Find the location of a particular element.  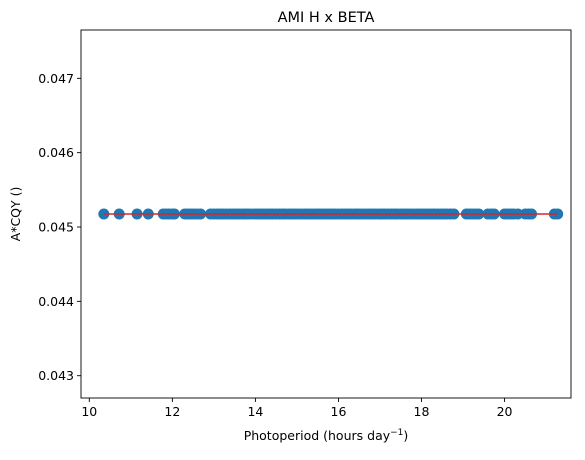

x-axis-label-end: ) is located at coordinates (405, 435).